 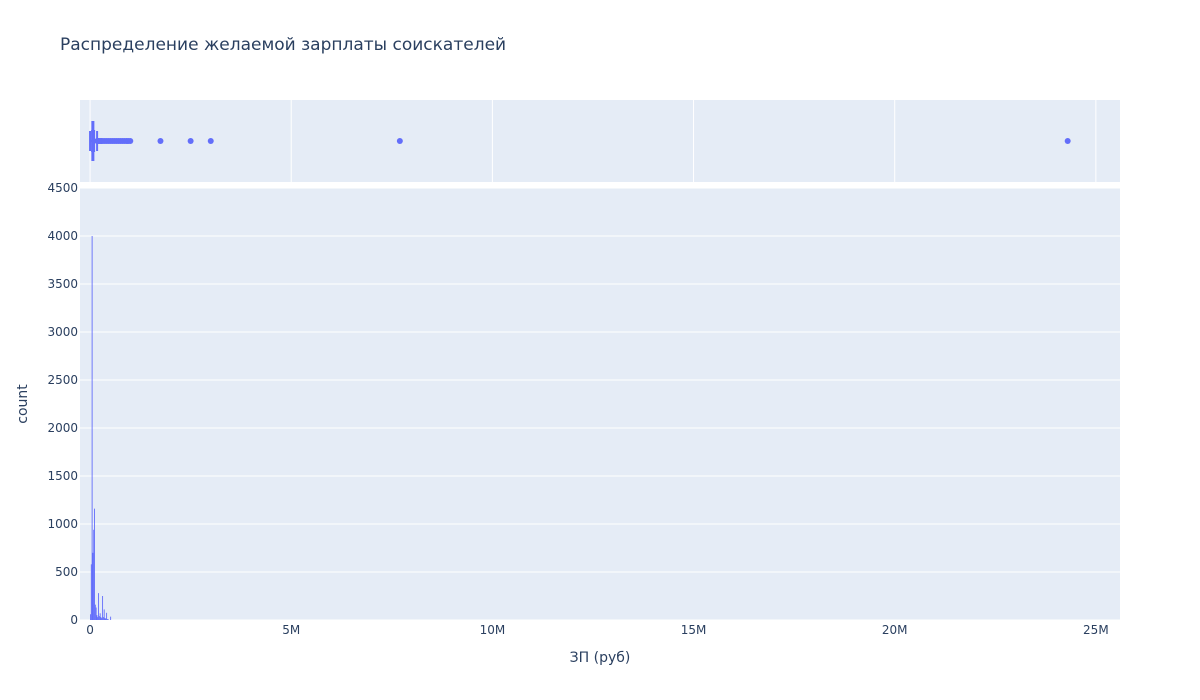 What do you see at coordinates (101, 428) in the screenshot?
I see `histogram-bars` at bounding box center [101, 428].